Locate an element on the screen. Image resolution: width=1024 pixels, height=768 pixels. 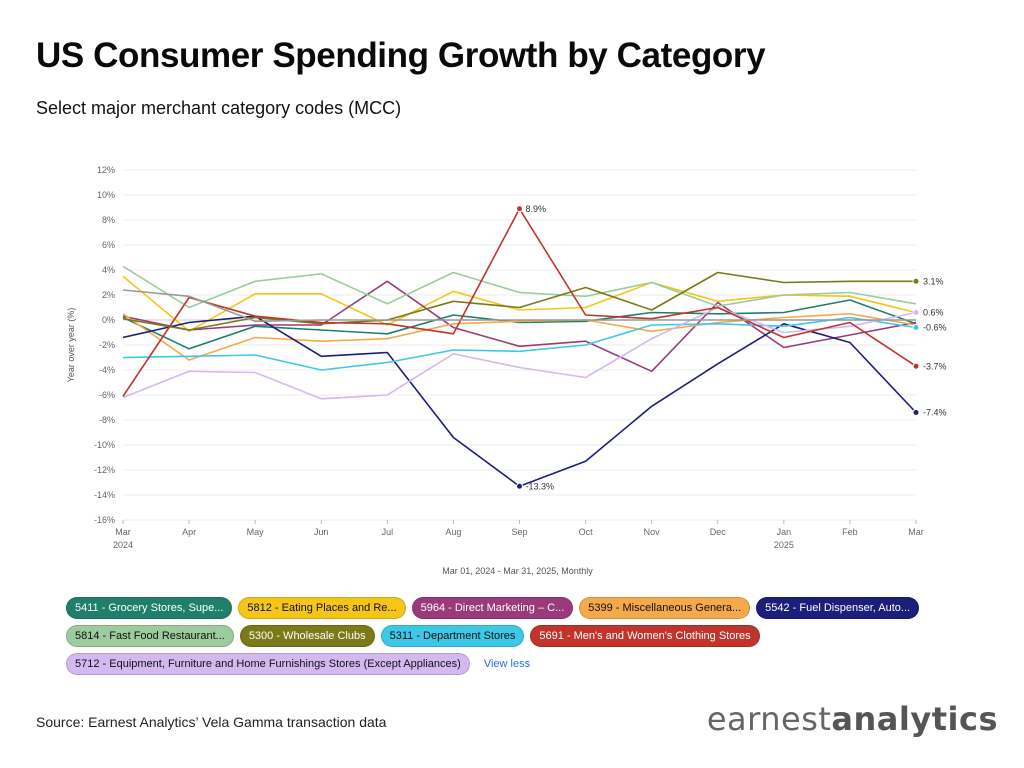
x-tick-label: May is located at coordinates (256, 532).